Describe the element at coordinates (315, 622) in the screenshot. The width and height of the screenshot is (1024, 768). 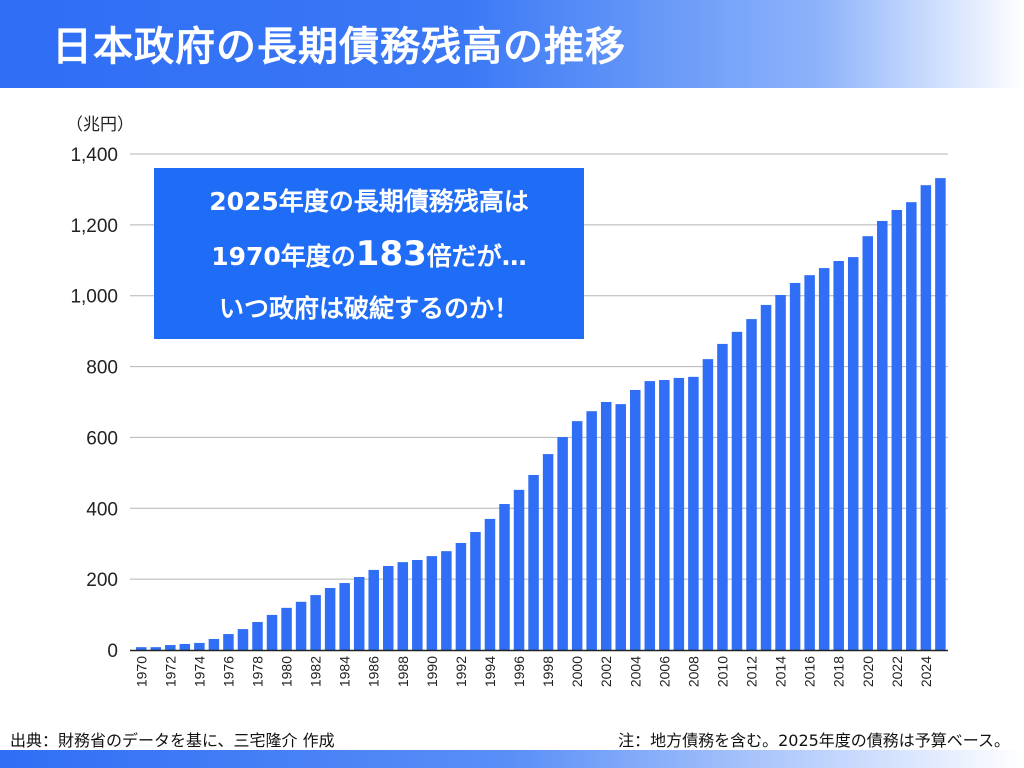
I see `bar-1982` at that location.